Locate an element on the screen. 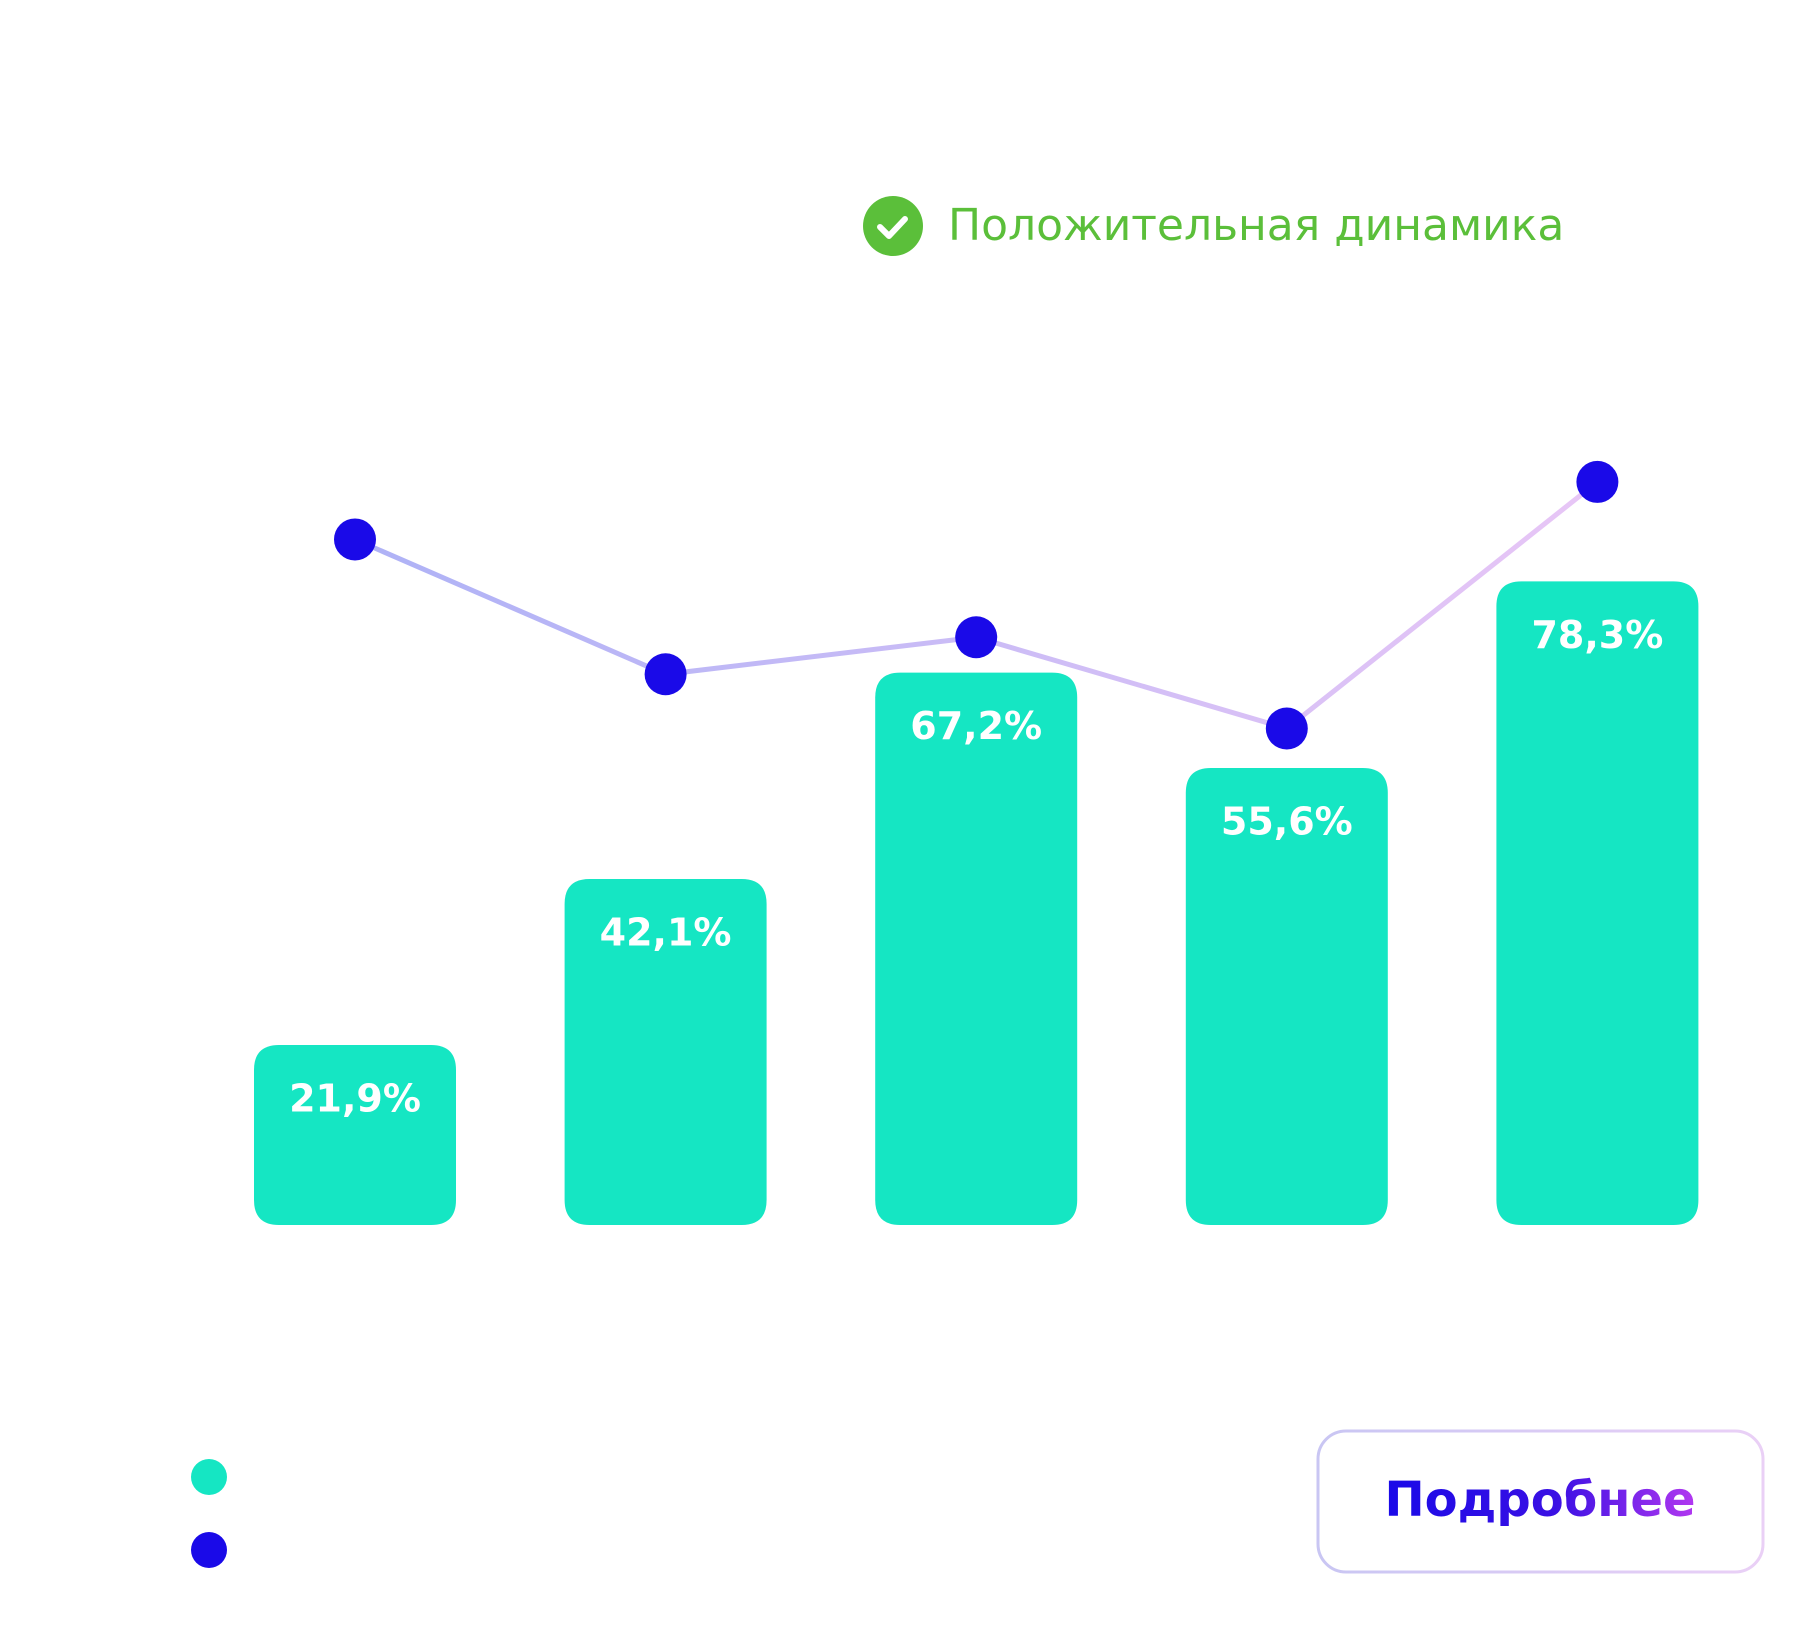 Image resolution: width=1800 pixels, height=1638 pixels. button-label: Подробнее is located at coordinates (1539, 1500).